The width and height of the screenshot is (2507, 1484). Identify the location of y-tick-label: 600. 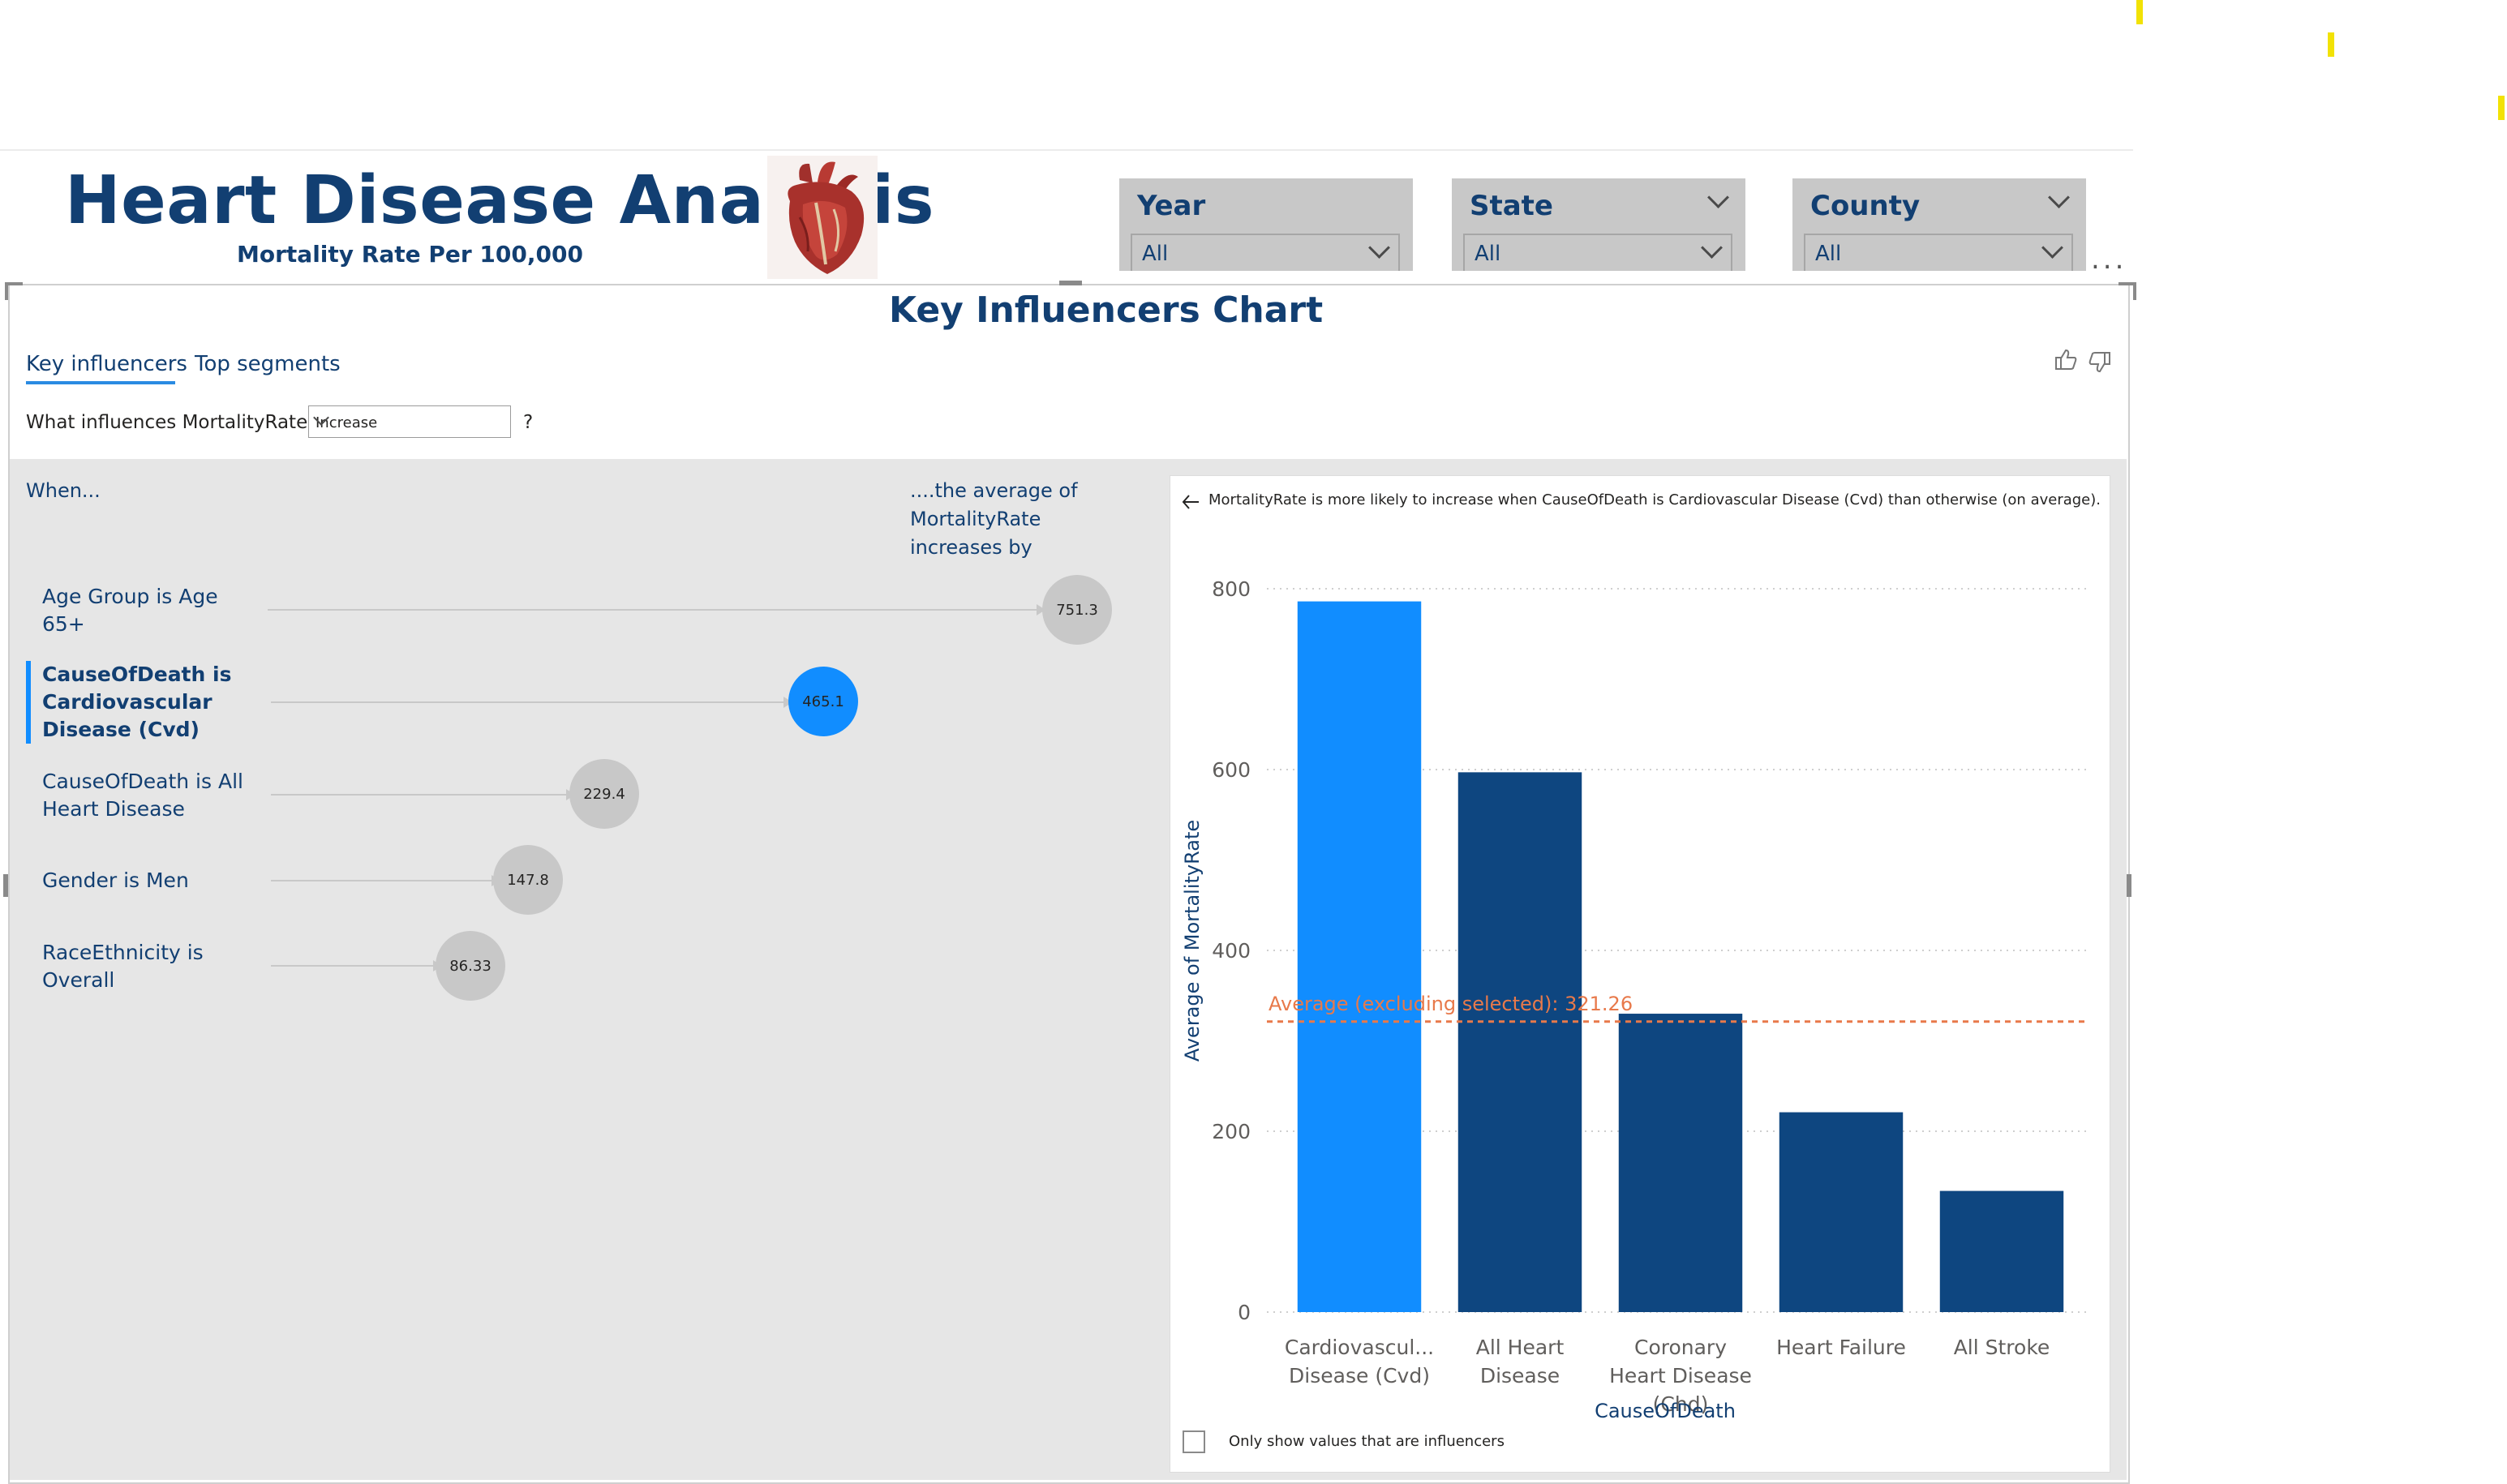
(1231, 770).